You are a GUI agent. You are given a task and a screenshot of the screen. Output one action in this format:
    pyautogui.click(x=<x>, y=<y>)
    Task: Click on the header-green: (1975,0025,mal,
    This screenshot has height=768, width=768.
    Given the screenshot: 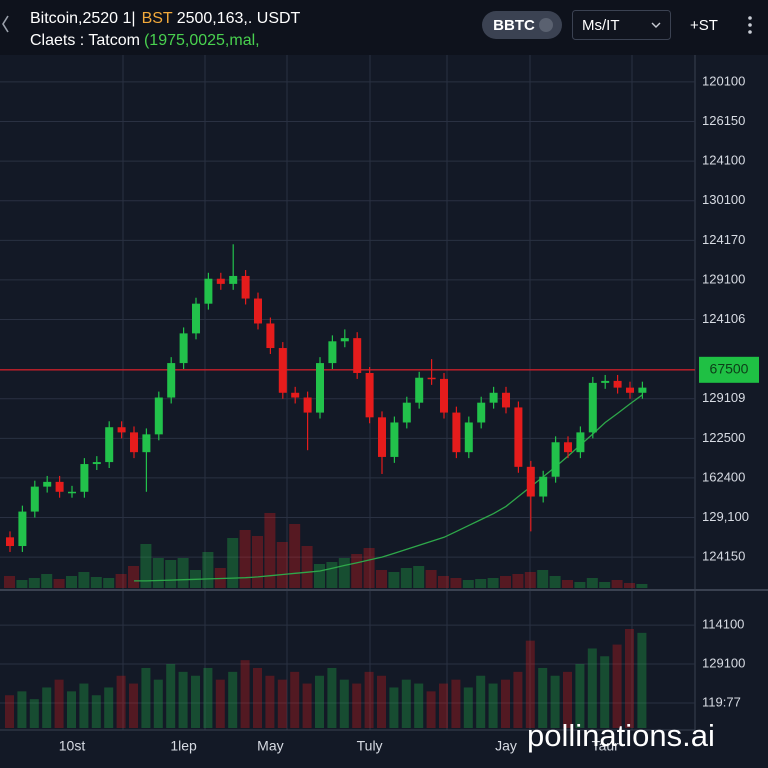 What is the action you would take?
    pyautogui.click(x=202, y=40)
    